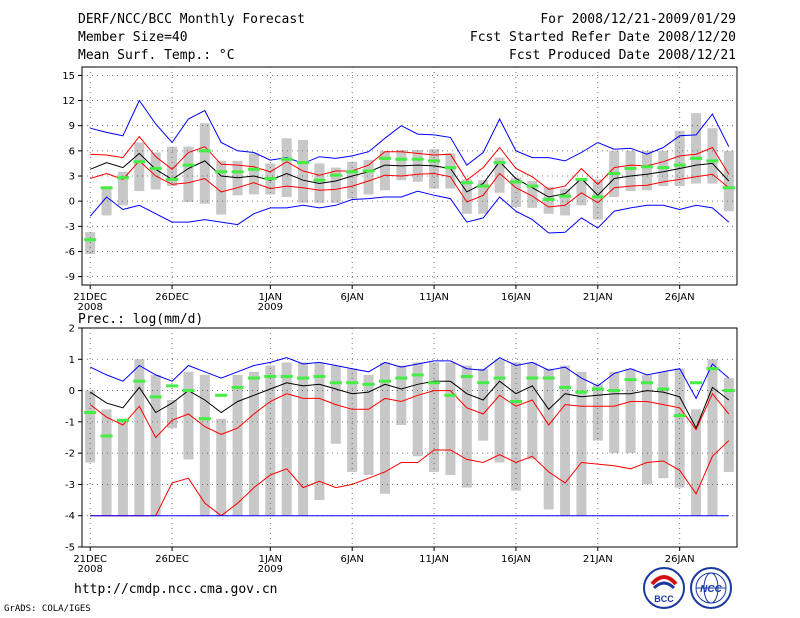 This screenshot has height=618, width=800. What do you see at coordinates (176, 589) in the screenshot?
I see `website-url: http://cmdp.ncc.cma.gov.cn` at bounding box center [176, 589].